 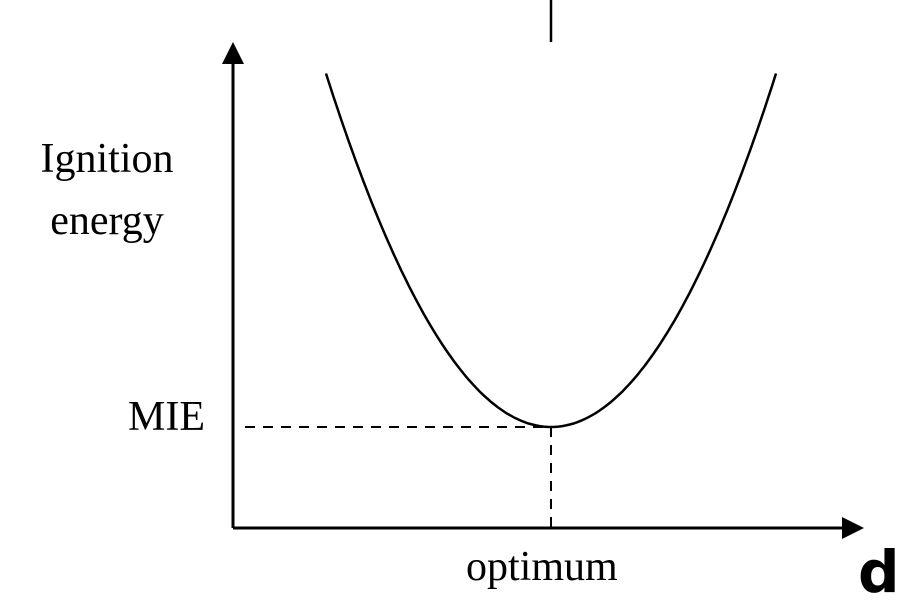 I want to click on y-tick-mie: MIE, so click(x=166, y=417).